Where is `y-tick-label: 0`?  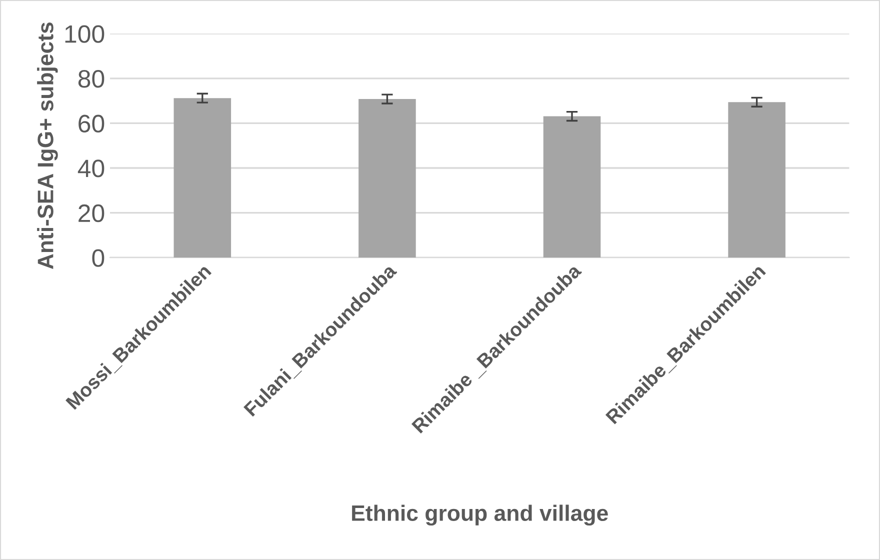 y-tick-label: 0 is located at coordinates (98, 258).